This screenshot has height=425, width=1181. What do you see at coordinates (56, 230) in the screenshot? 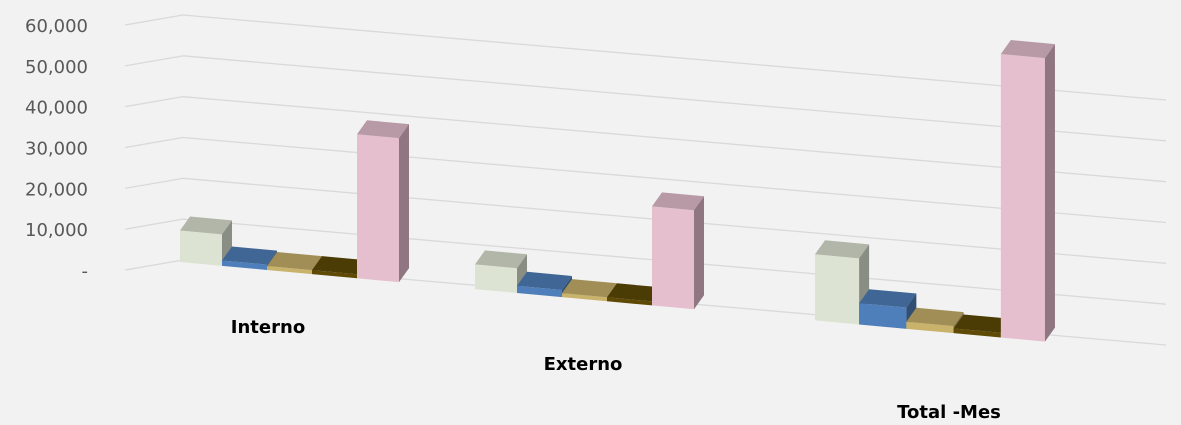
I see `y-tick-label: 10,000` at bounding box center [56, 230].